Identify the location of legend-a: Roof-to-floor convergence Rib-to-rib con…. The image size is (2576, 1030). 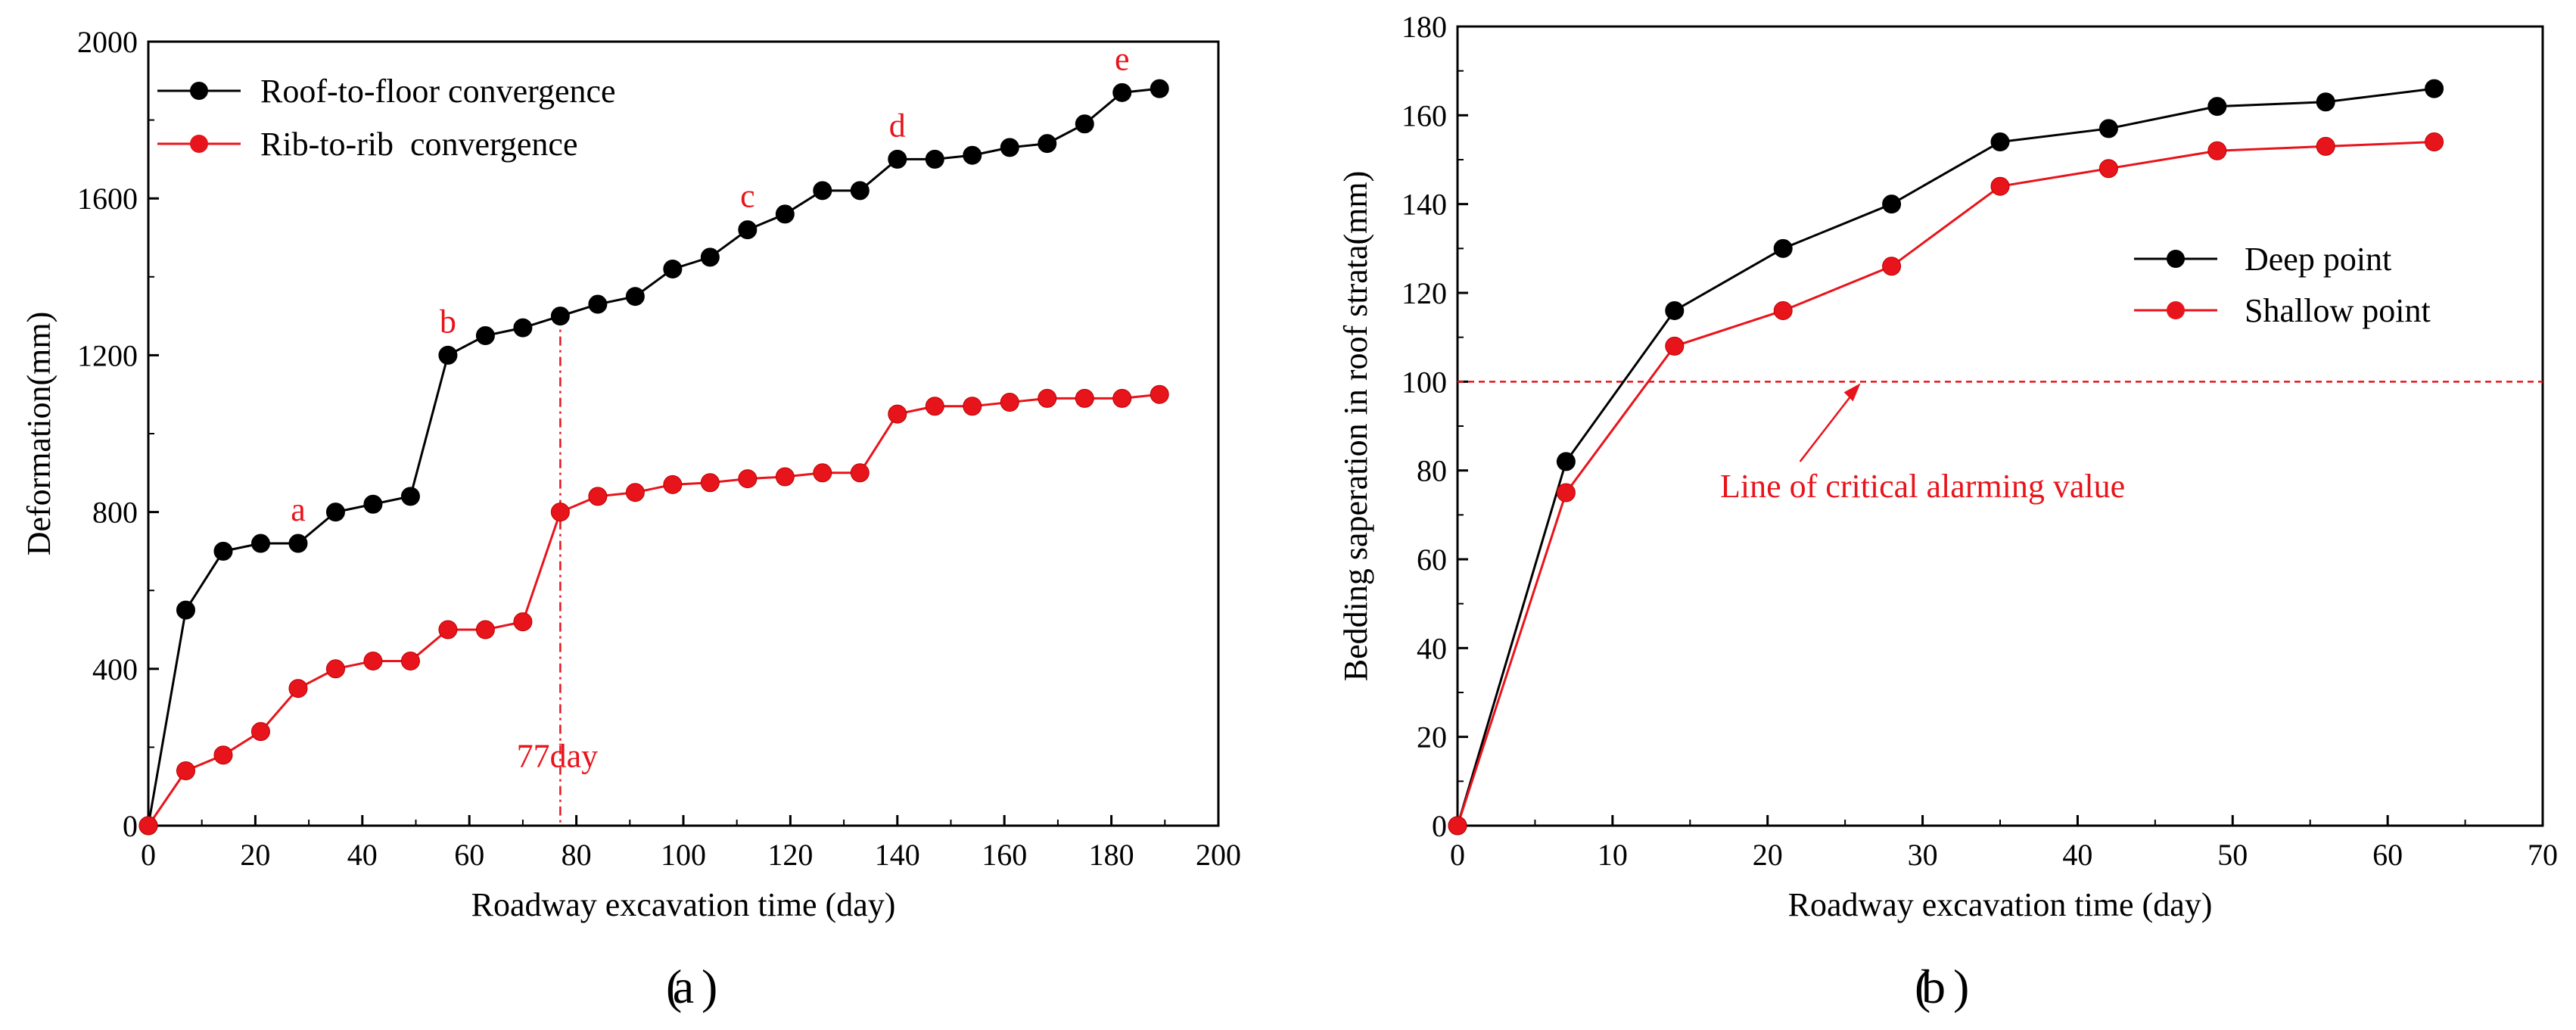
(386, 118).